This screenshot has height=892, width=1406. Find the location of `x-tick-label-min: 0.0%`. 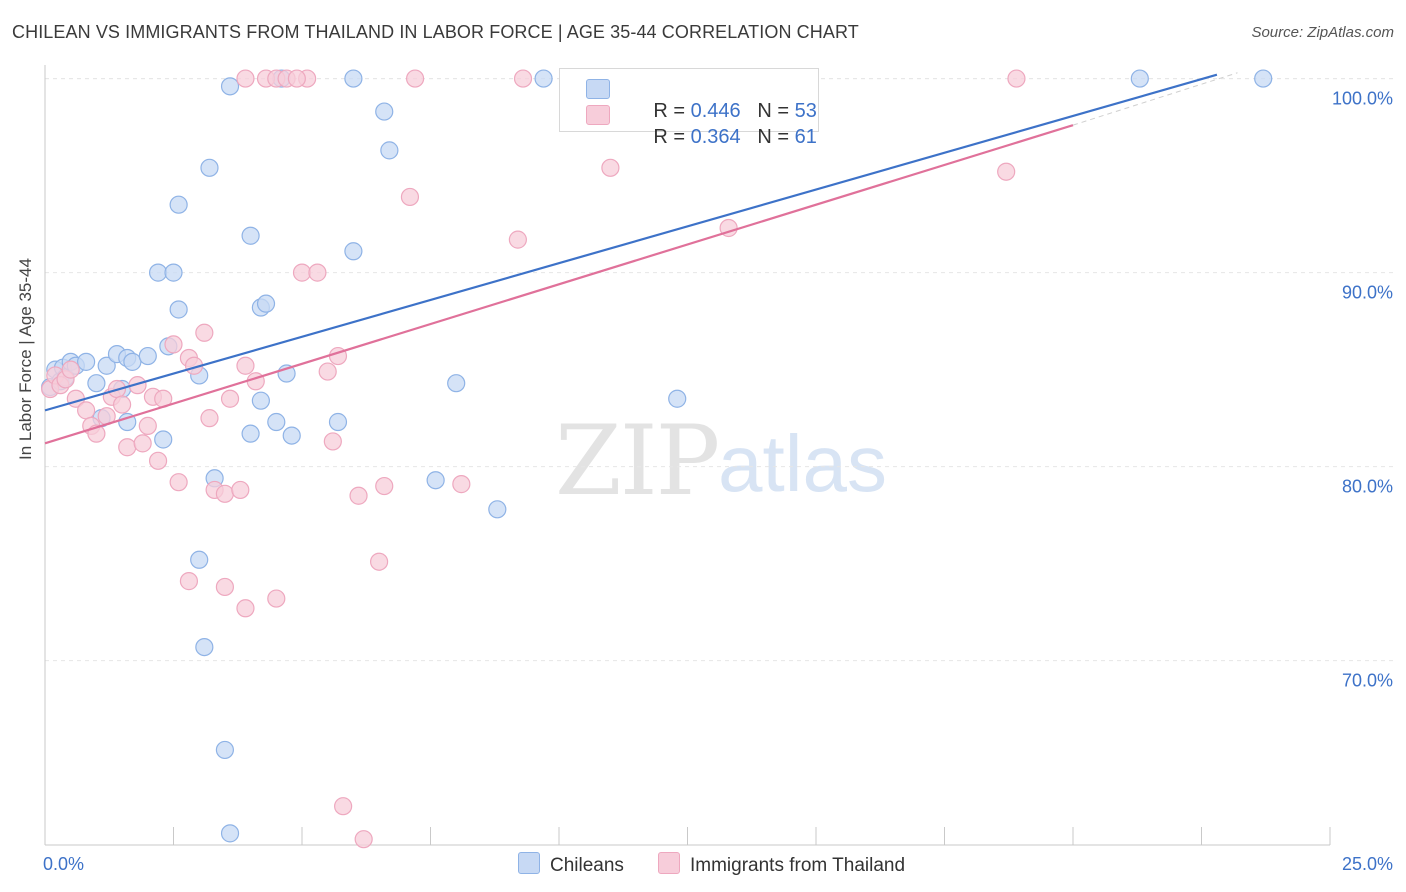

x-tick-label-min: 0.0% is located at coordinates (63, 864).